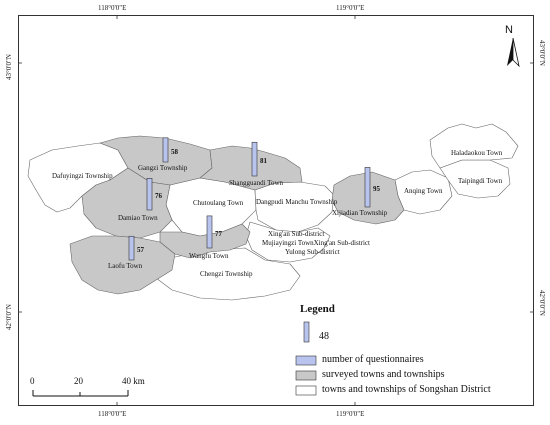 This screenshot has width=550, height=425. Describe the element at coordinates (350, 414) in the screenshot. I see `coord-bottom-119: 119°0'0"E` at that location.